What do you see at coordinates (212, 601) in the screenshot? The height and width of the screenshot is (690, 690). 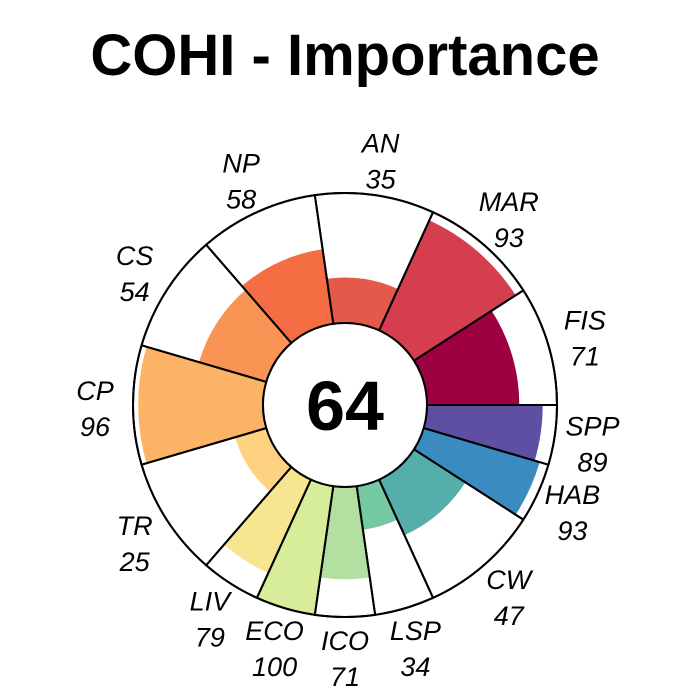 I see `segment-name-liv: LIV` at bounding box center [212, 601].